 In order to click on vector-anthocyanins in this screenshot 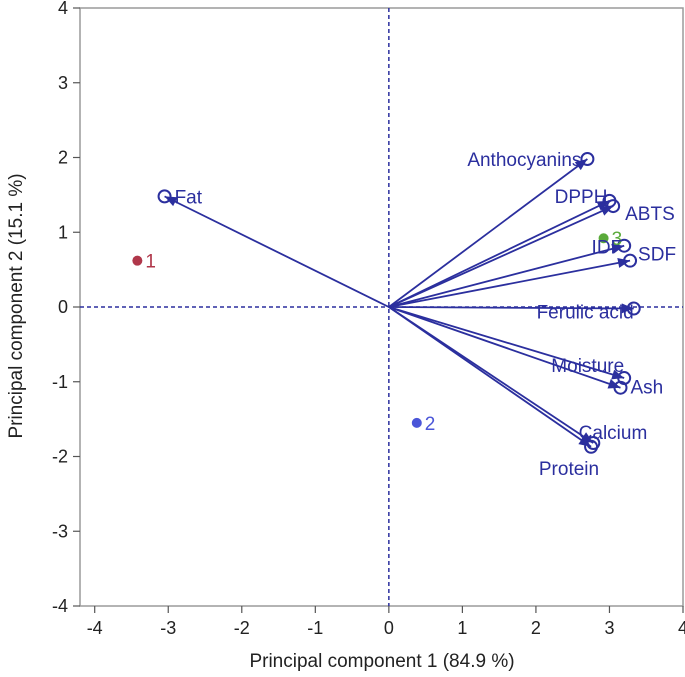, I will do `click(488, 233)`.